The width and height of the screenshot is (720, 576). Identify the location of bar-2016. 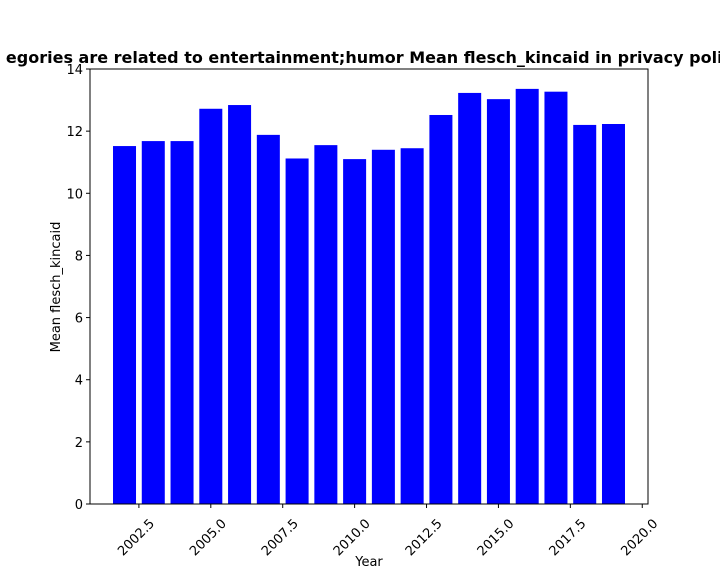
(527, 296).